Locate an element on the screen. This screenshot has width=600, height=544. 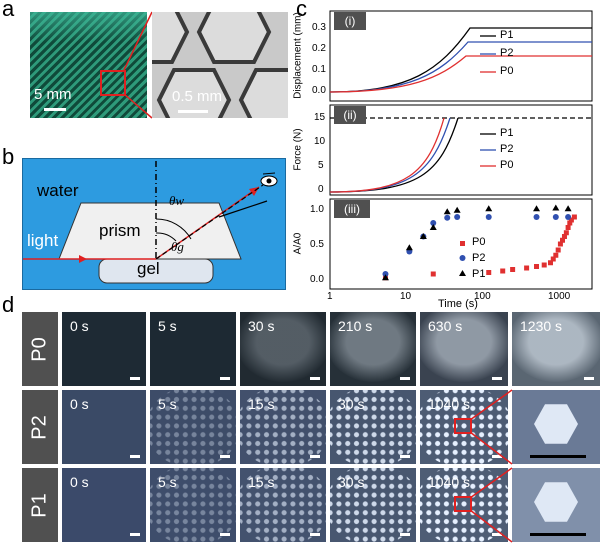
time-lapse-frame is located at coordinates (556, 427).